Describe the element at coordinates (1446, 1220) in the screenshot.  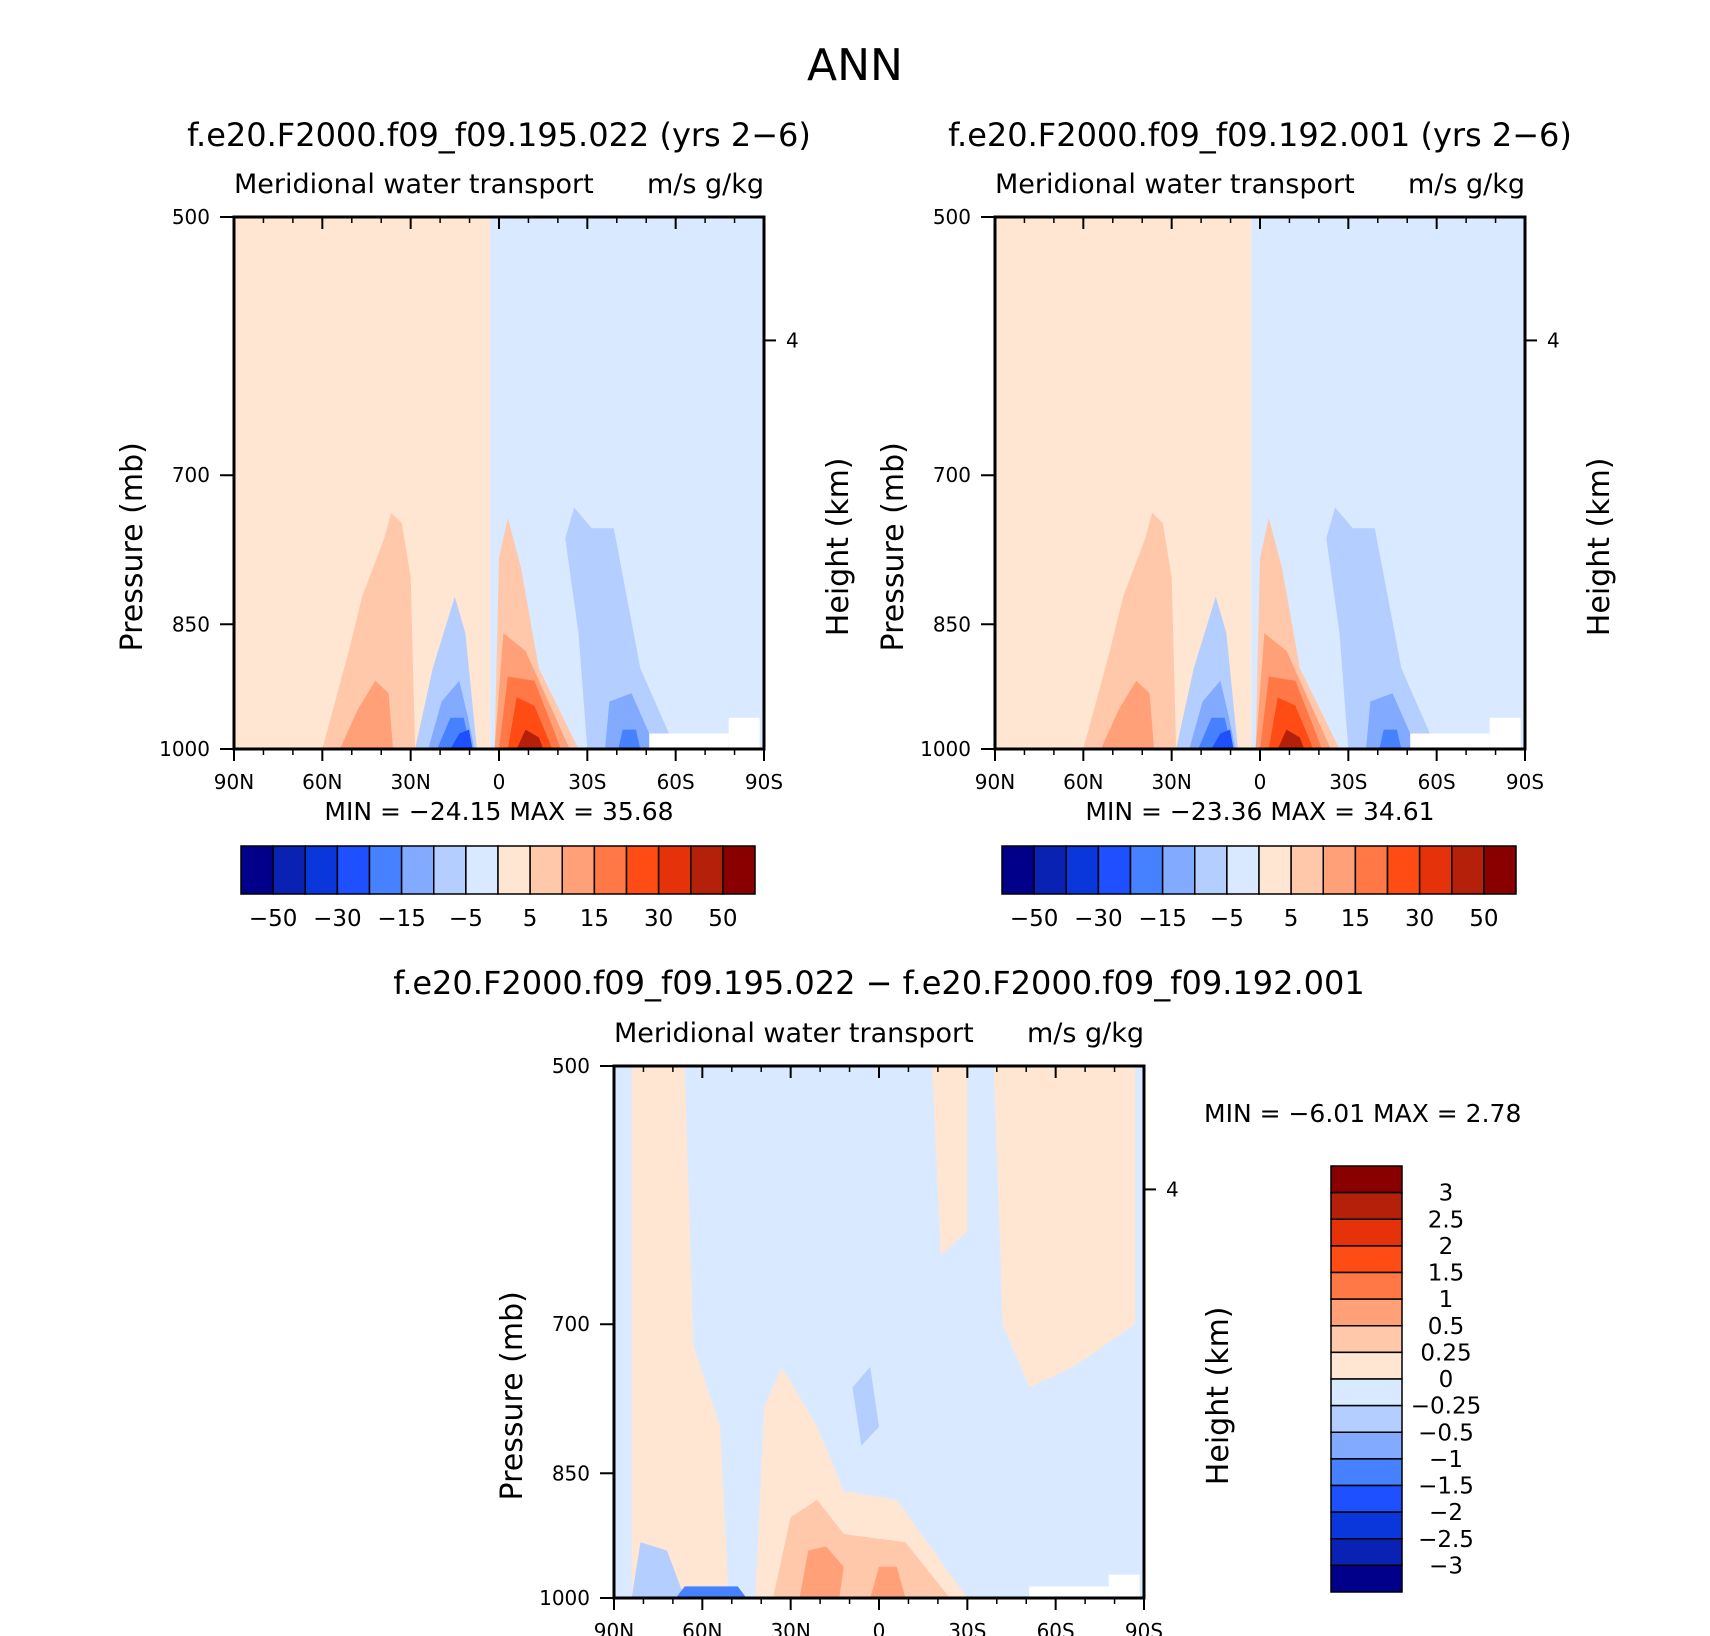
I see `colorbar-label: 2.5` at that location.